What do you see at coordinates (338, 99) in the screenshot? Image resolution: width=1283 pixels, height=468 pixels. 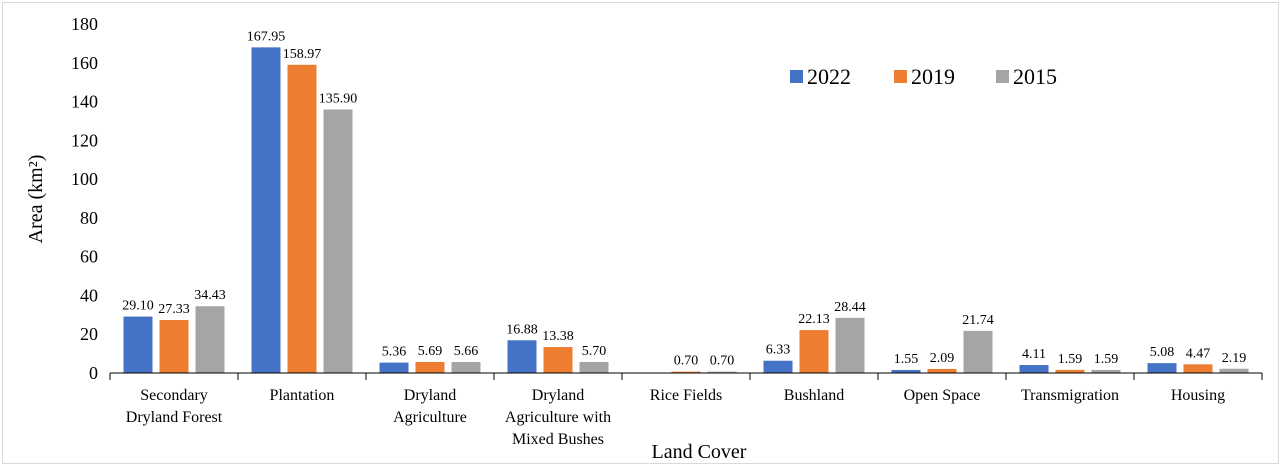 I see `data-label: 135.90` at bounding box center [338, 99].